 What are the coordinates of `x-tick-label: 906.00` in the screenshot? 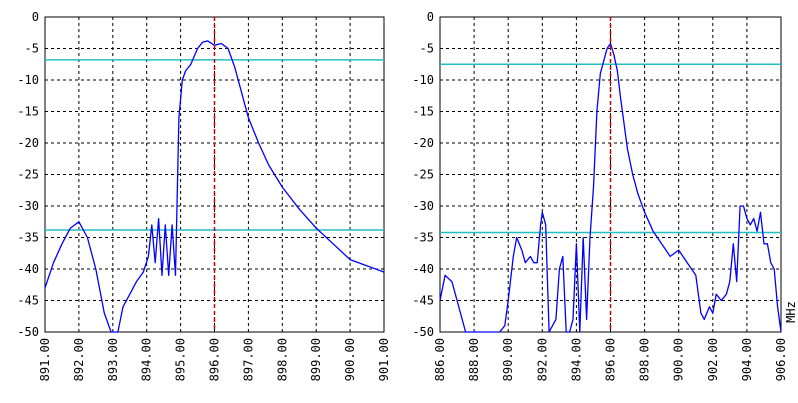 It's located at (781, 359).